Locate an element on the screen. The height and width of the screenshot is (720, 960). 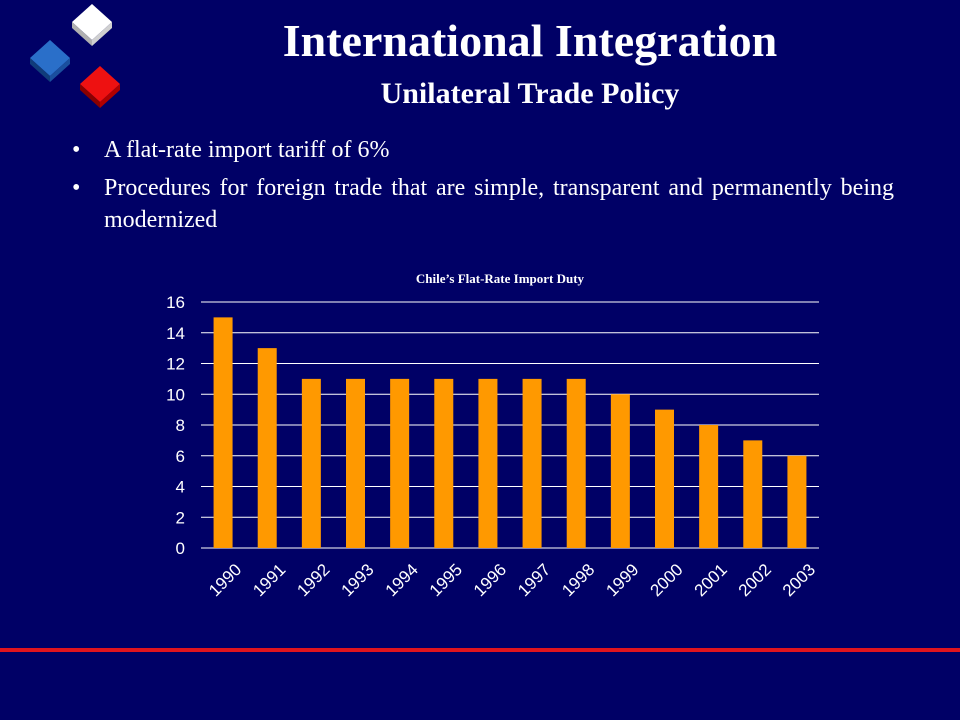
x-tick-label: 1991 is located at coordinates (269, 580).